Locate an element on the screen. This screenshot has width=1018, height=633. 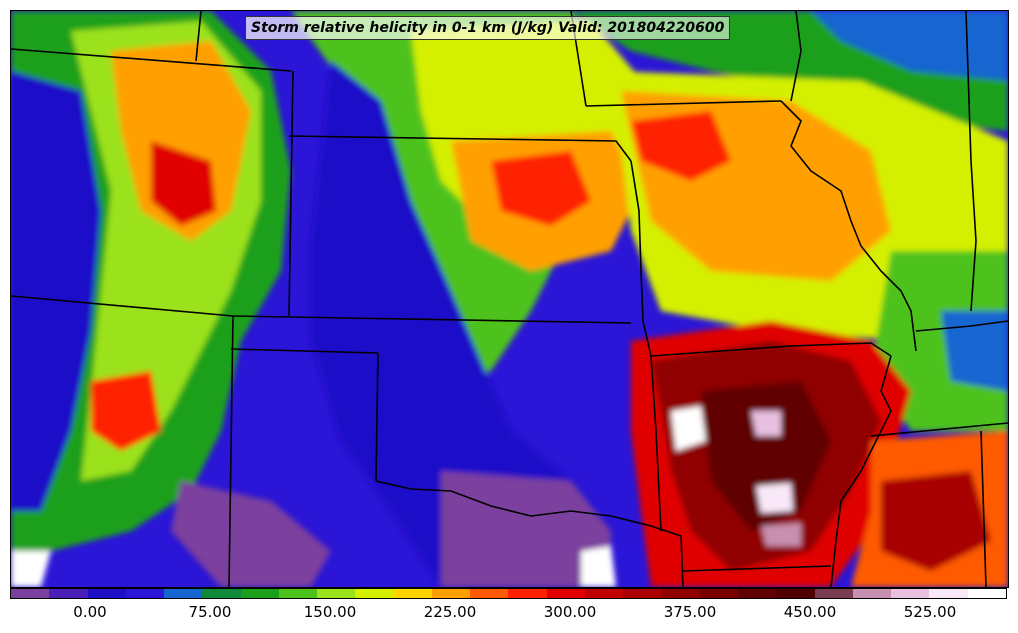
border-co-west is located at coordinates (231, 451).